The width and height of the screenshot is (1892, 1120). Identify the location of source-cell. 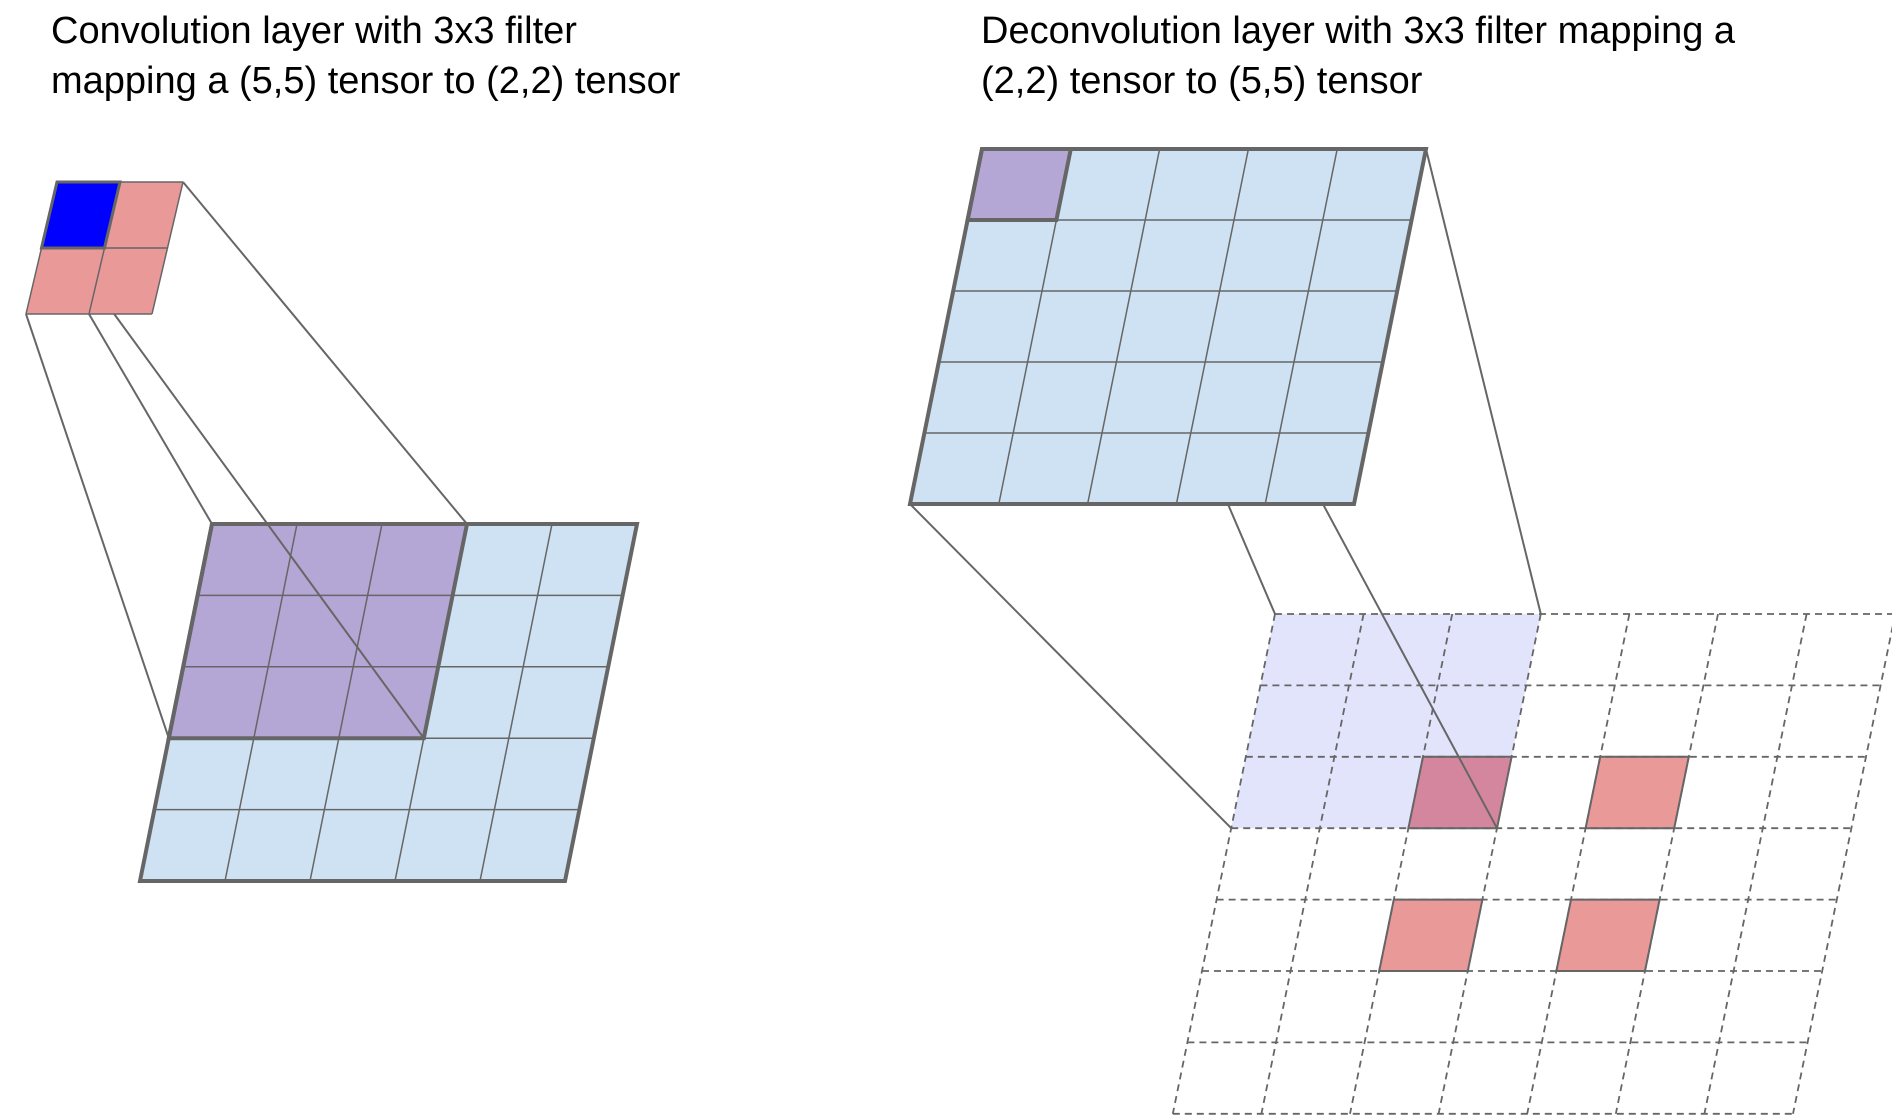
(1019, 184).